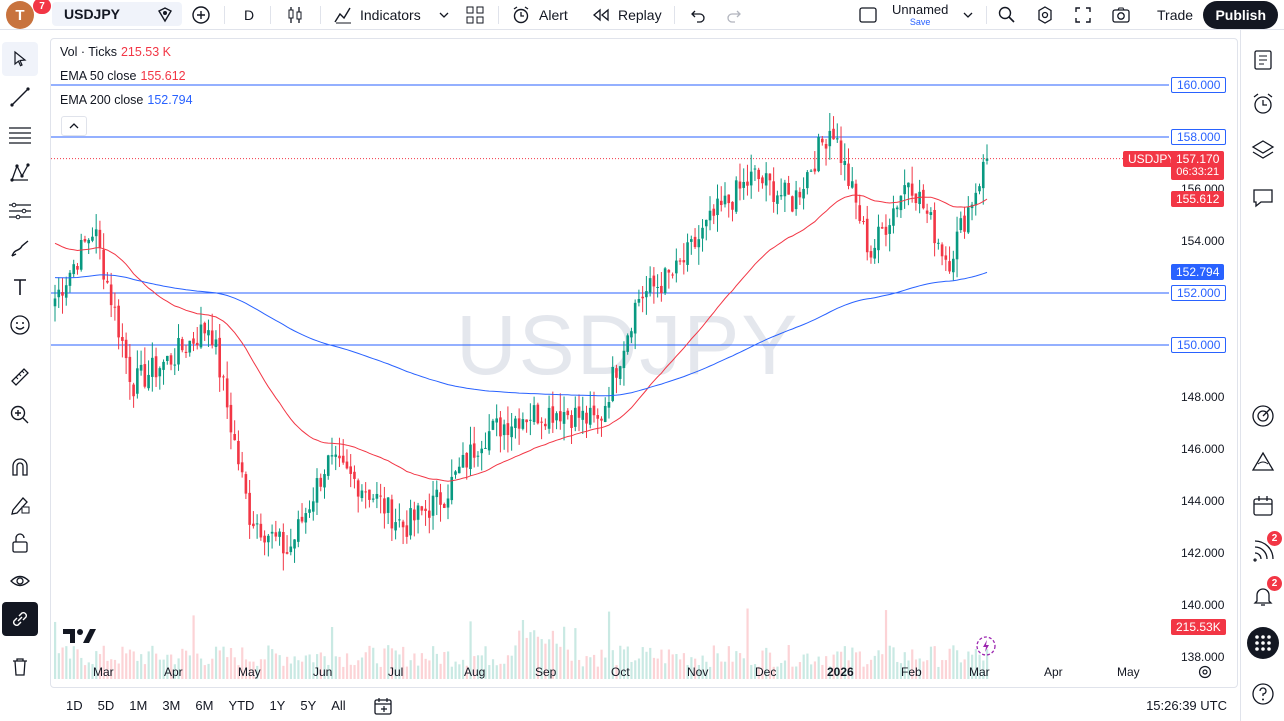  Describe the element at coordinates (1263, 462) in the screenshot. I see `pine-editor-icon` at that location.